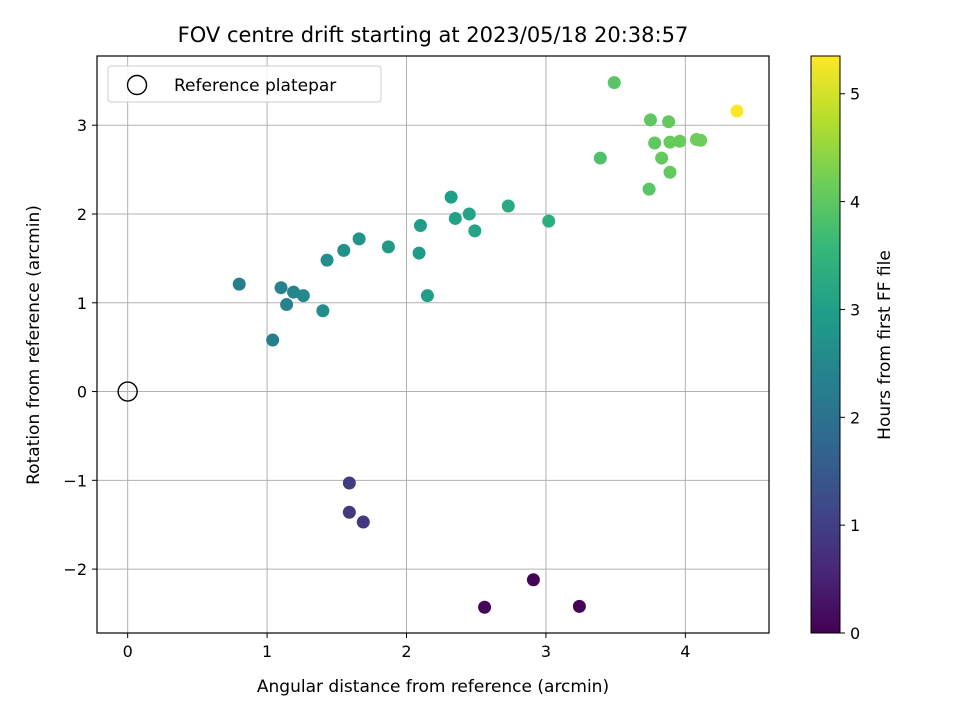  Describe the element at coordinates (82, 392) in the screenshot. I see `y-tick-label: 0` at that location.